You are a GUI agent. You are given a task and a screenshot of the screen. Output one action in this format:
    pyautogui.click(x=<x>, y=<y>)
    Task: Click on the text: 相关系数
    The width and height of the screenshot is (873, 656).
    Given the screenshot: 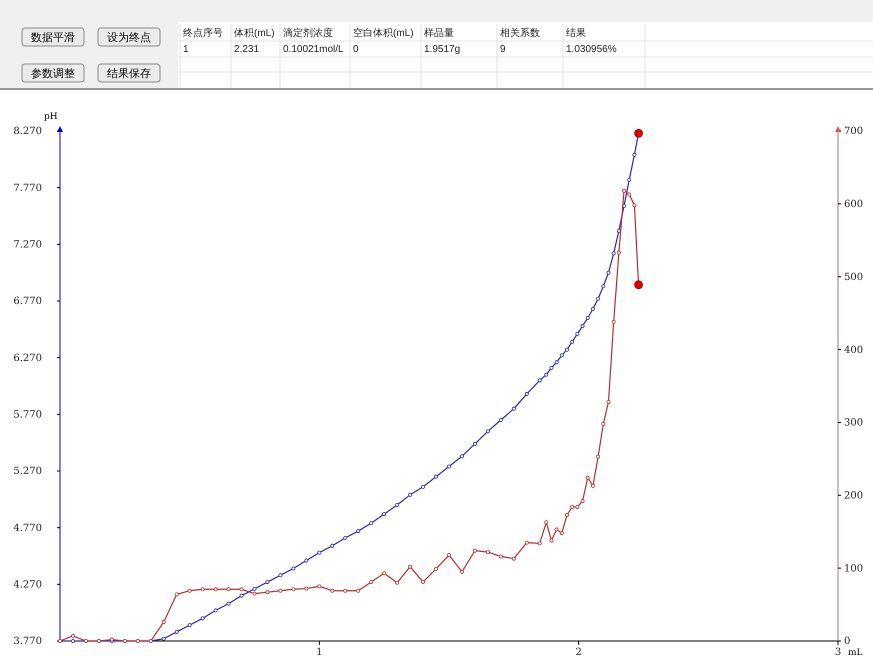 What is the action you would take?
    pyautogui.click(x=520, y=33)
    